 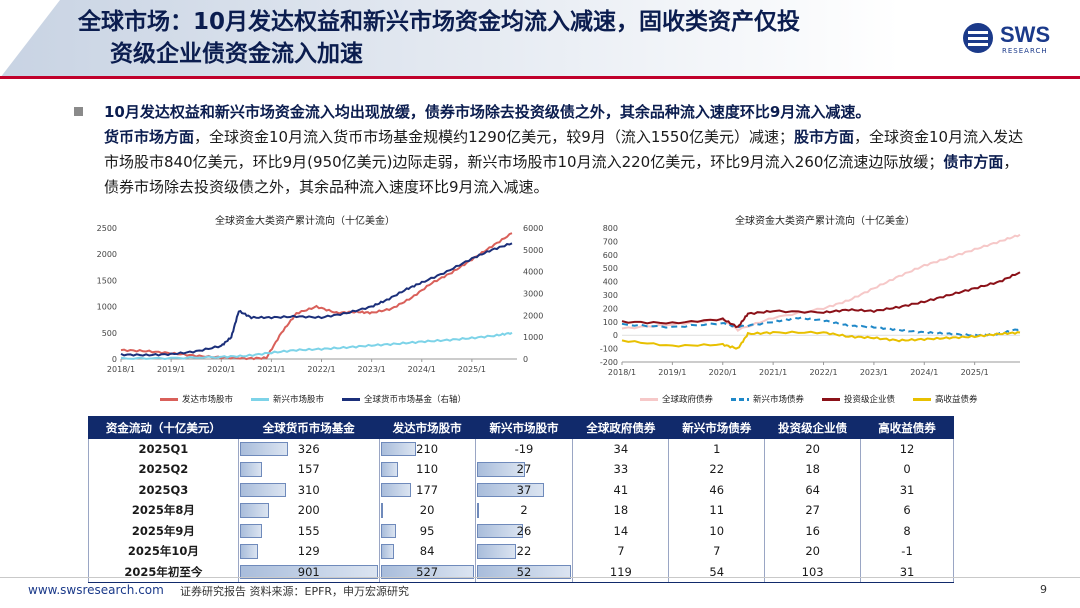 What do you see at coordinates (610, 255) in the screenshot?
I see `y-tick-label: 600` at bounding box center [610, 255].